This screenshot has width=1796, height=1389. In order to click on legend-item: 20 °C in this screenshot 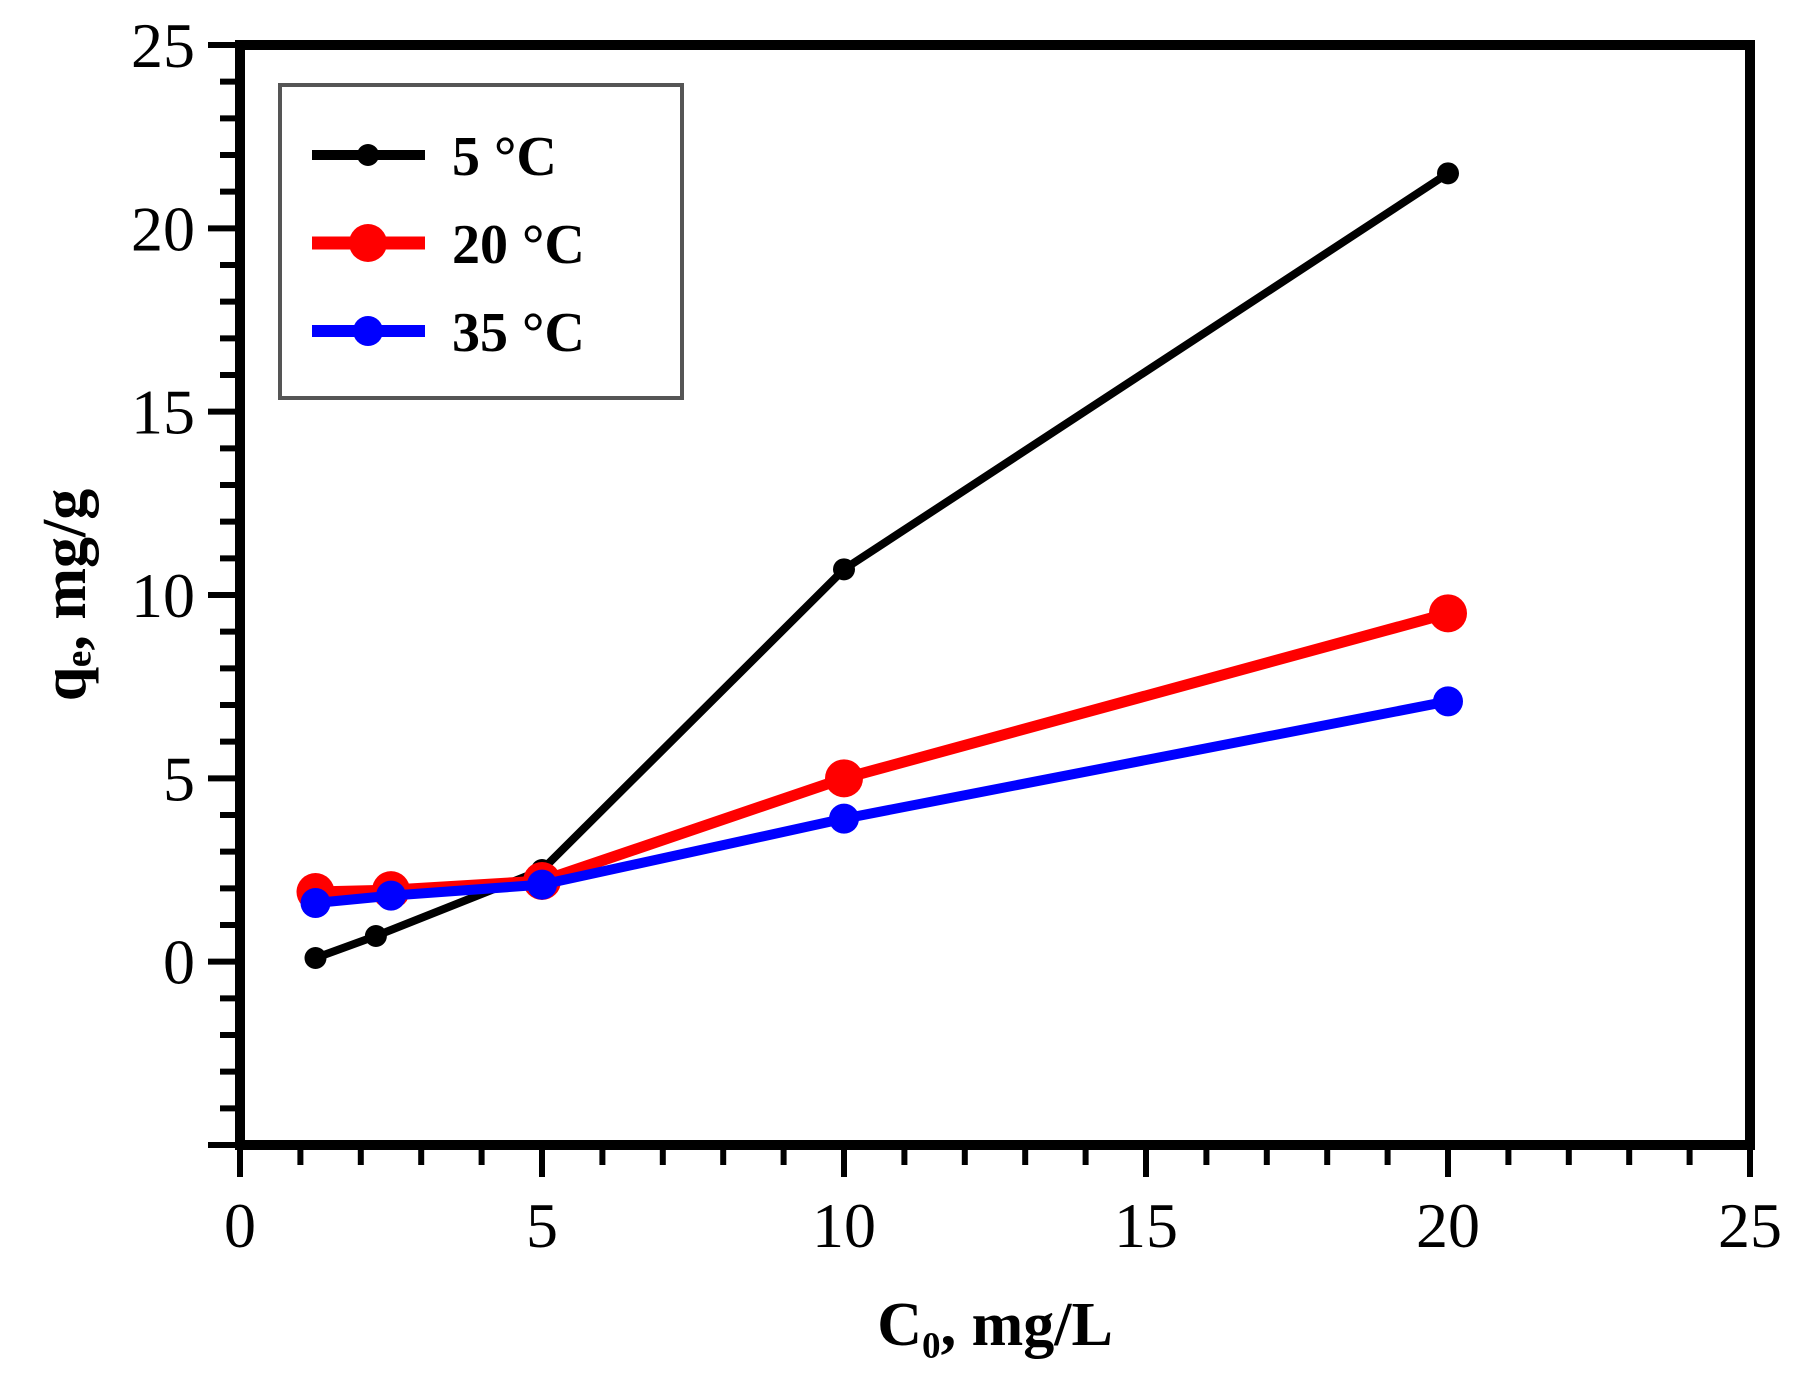, I will do `click(448, 245)`.